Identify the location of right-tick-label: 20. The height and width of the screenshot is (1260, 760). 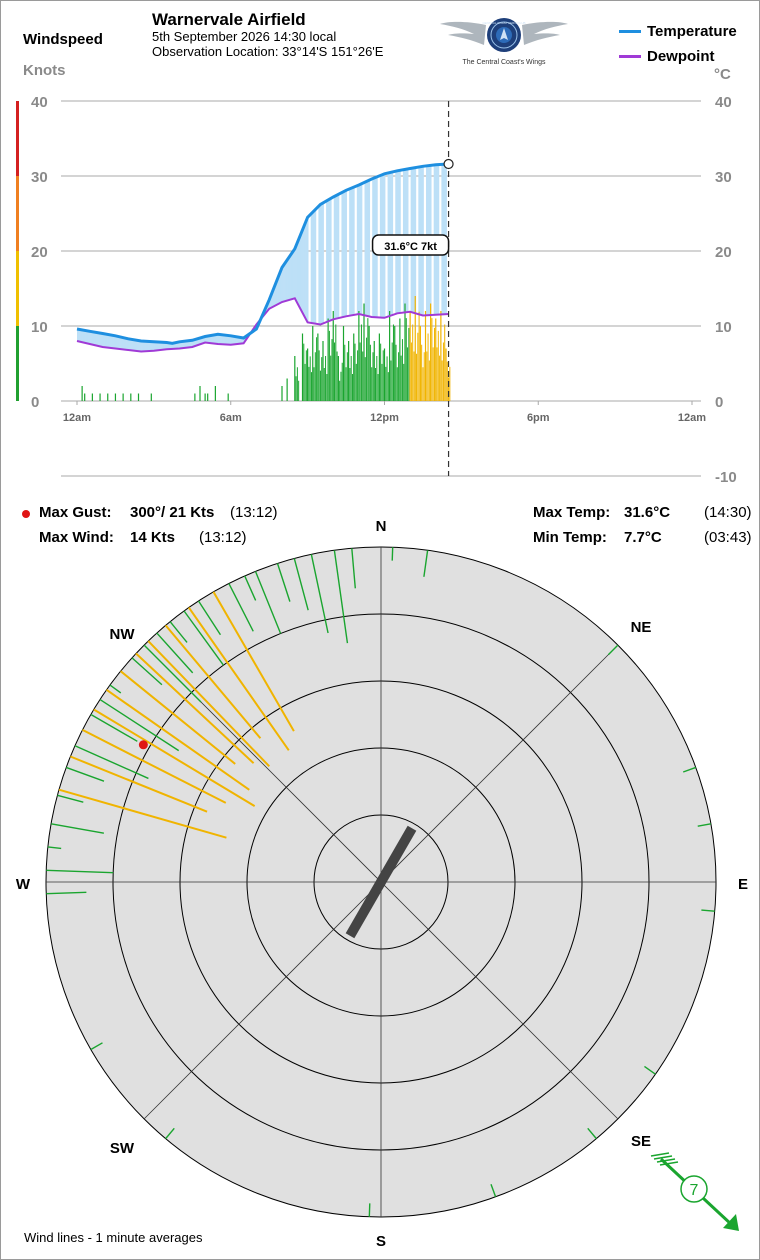
(723, 252).